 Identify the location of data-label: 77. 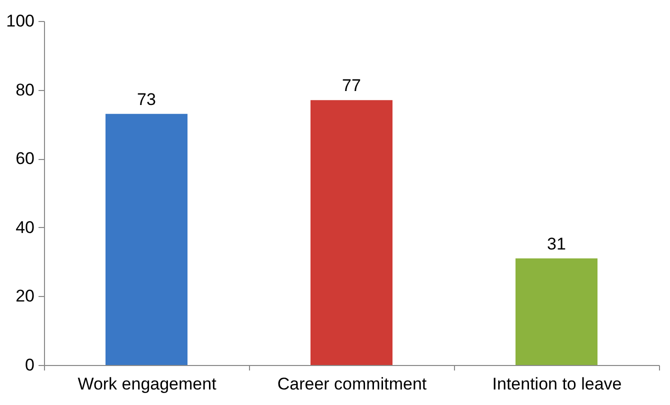
(351, 86).